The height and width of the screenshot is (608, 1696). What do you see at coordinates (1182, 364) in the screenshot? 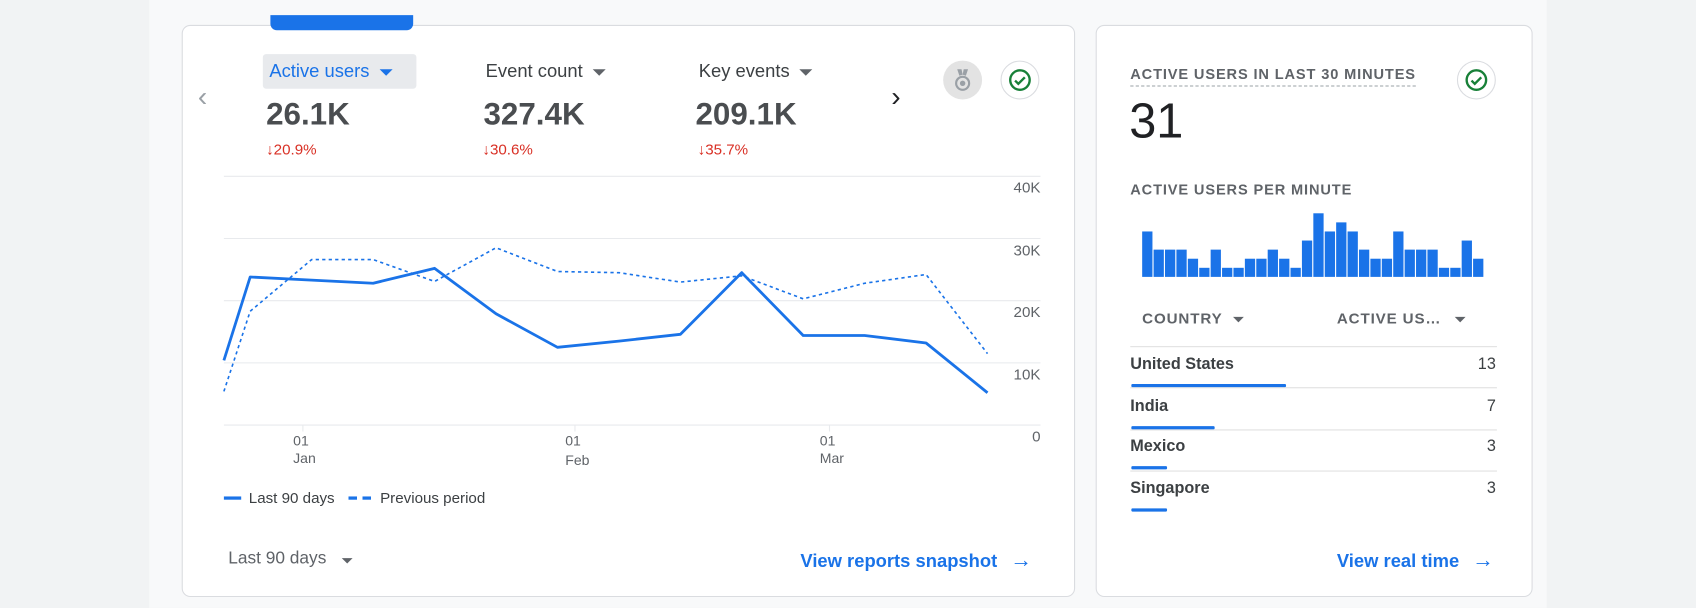
I see `country-name: United States` at bounding box center [1182, 364].